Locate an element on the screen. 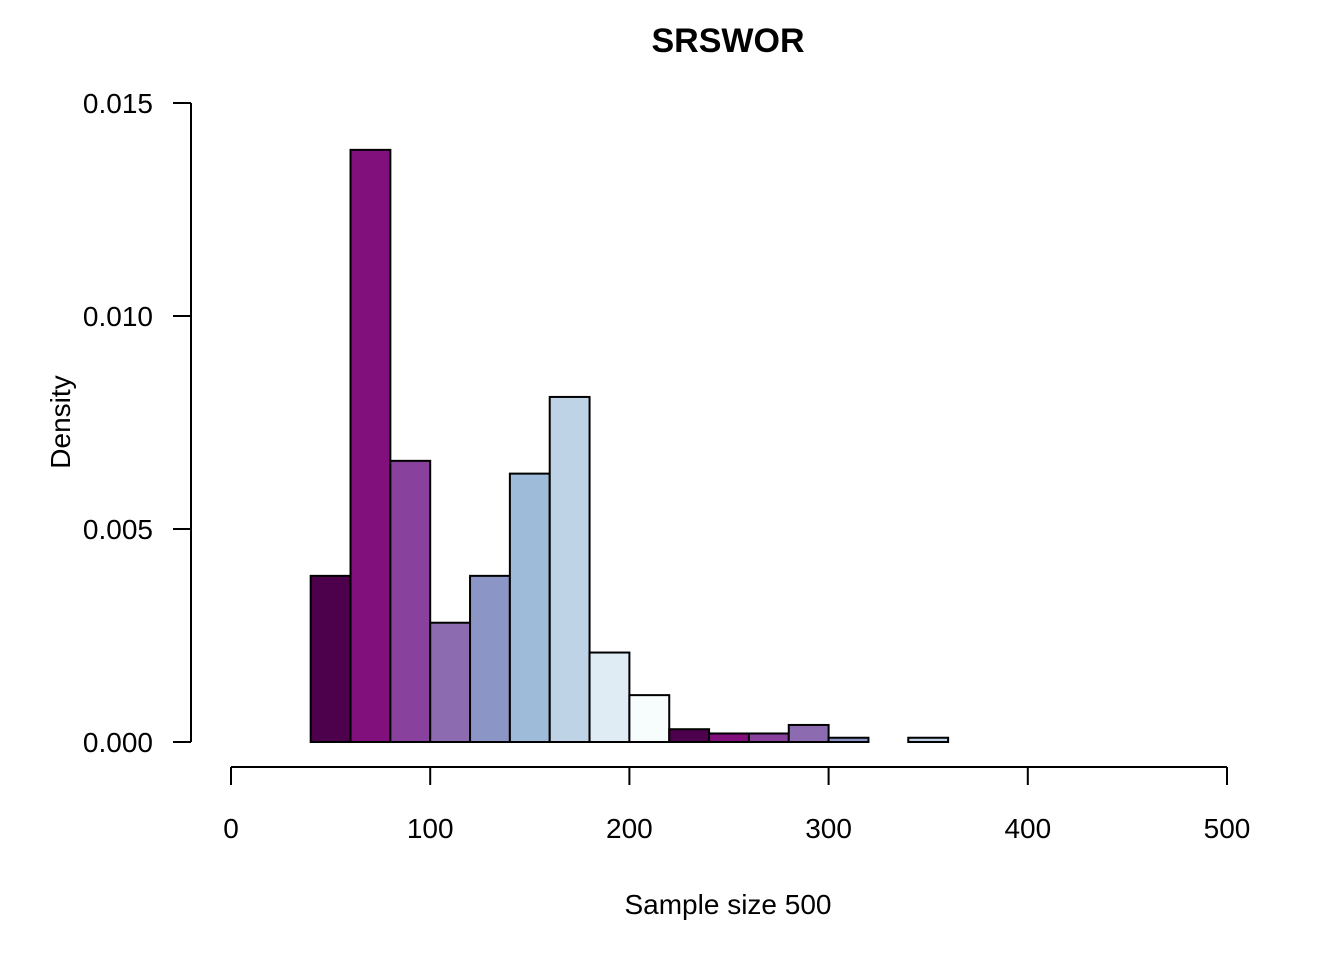 The width and height of the screenshot is (1344, 960). chart-title: SRSWOR is located at coordinates (728, 41).